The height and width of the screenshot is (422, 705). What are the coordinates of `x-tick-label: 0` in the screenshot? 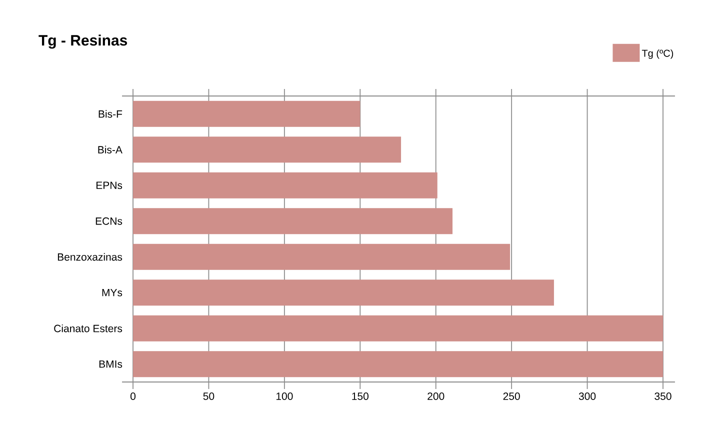 It's located at (133, 396).